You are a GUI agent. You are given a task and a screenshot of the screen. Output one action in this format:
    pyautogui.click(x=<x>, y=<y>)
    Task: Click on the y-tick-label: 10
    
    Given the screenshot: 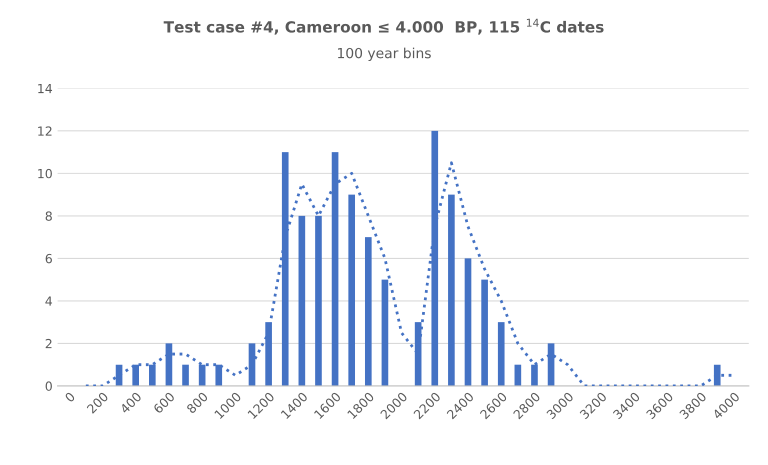 What is the action you would take?
    pyautogui.click(x=45, y=173)
    